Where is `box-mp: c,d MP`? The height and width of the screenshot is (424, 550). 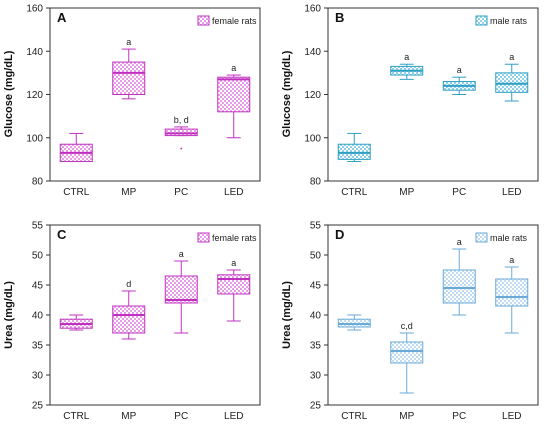 box-mp: c,d MP is located at coordinates (407, 371).